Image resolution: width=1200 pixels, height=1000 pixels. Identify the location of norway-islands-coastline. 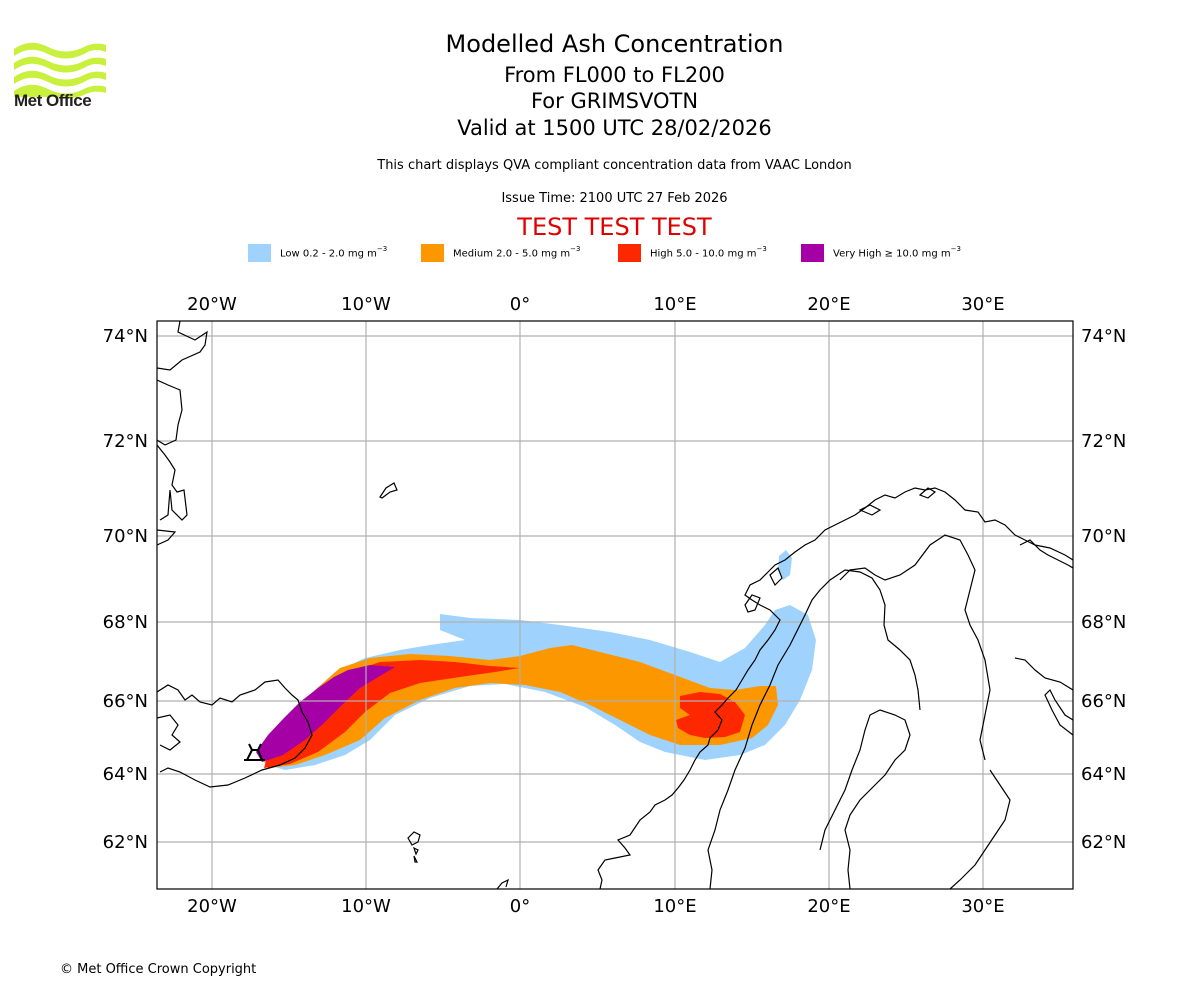
(840, 550).